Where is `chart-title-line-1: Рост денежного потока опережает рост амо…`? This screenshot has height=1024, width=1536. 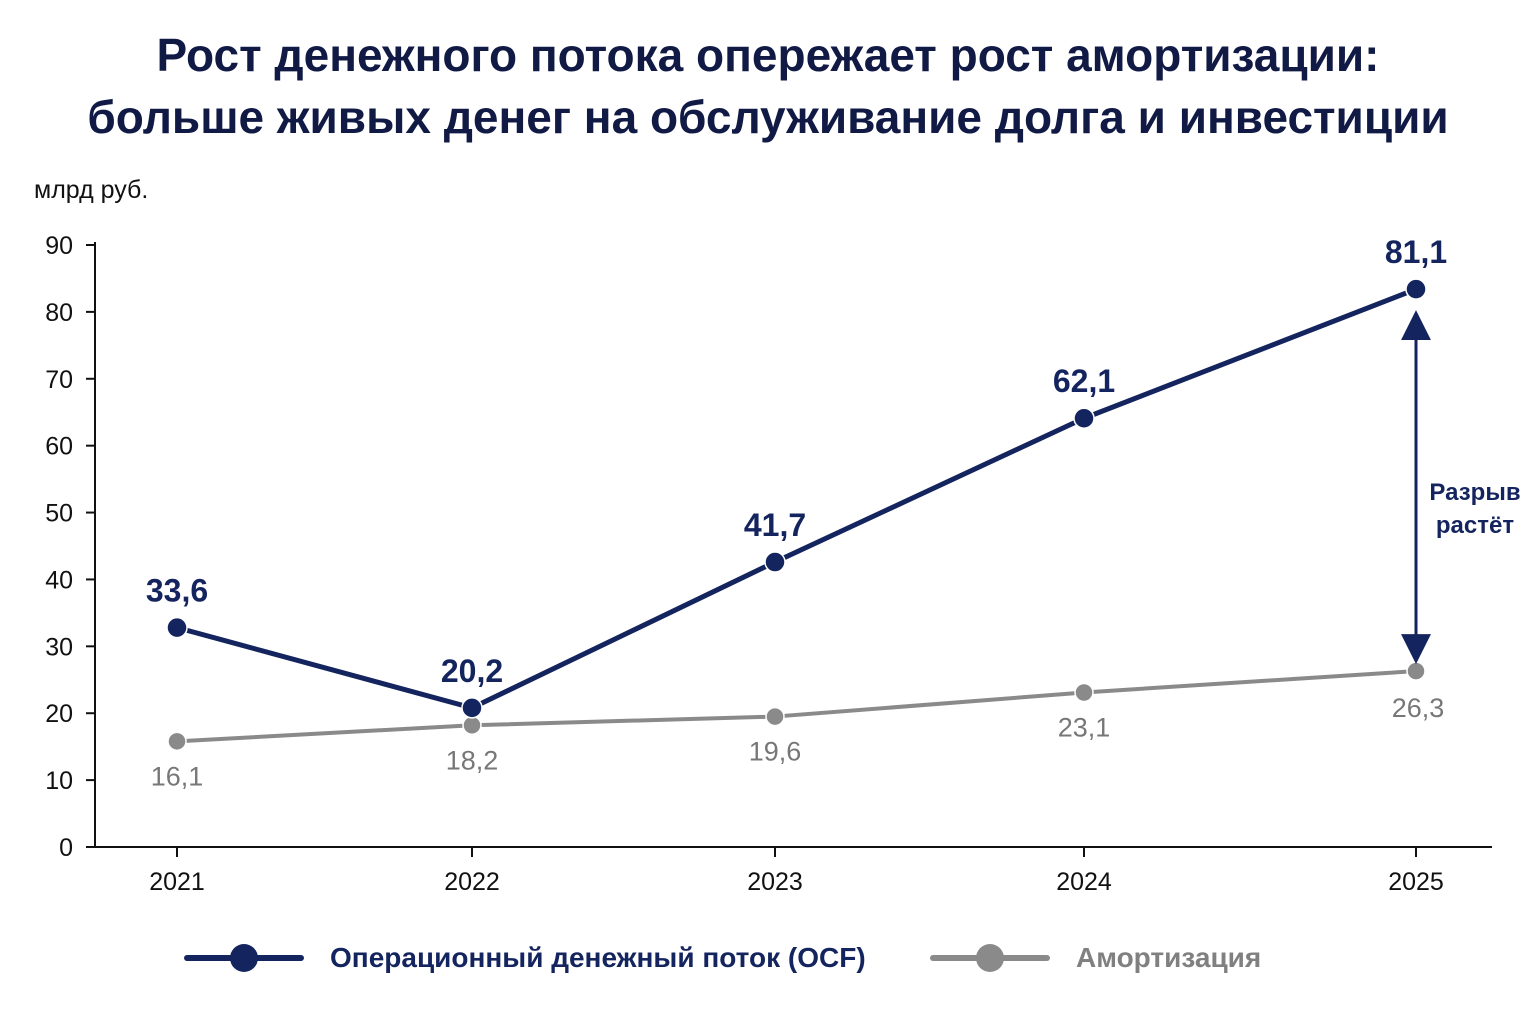 chart-title-line-1: Рост денежного потока опережает рост амо… is located at coordinates (768, 55).